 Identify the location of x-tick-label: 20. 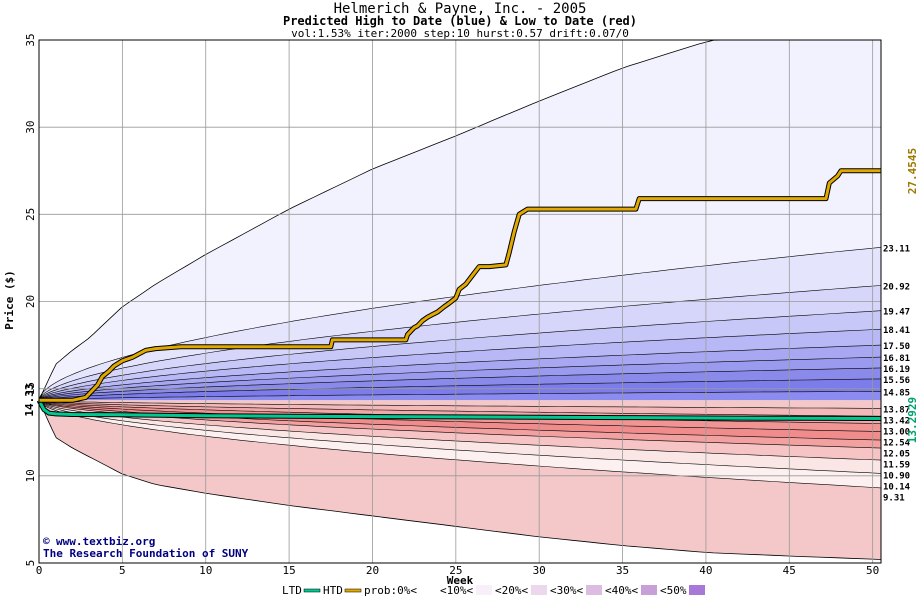
(372, 570).